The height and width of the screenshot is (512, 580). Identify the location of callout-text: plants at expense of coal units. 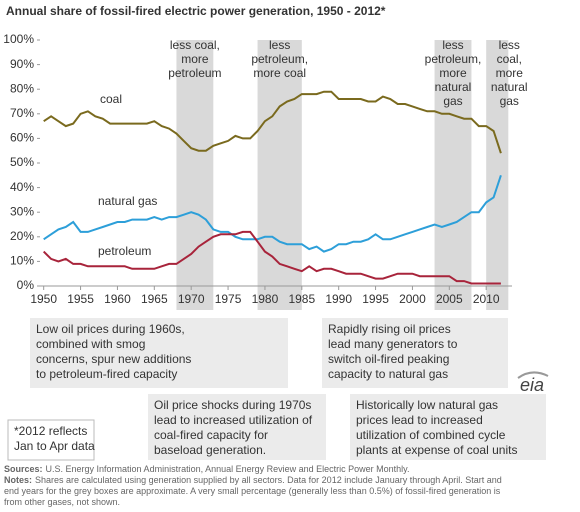
(436, 450).